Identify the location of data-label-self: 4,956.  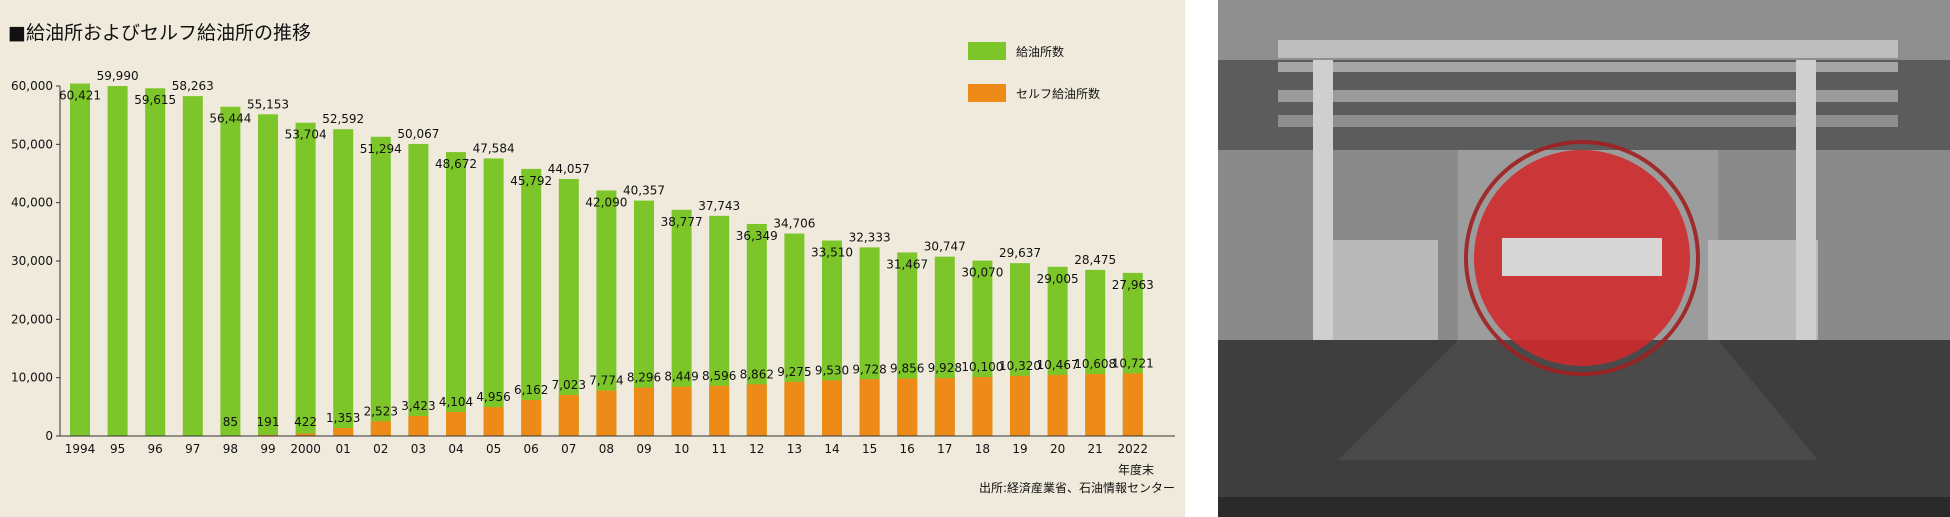
(493, 397).